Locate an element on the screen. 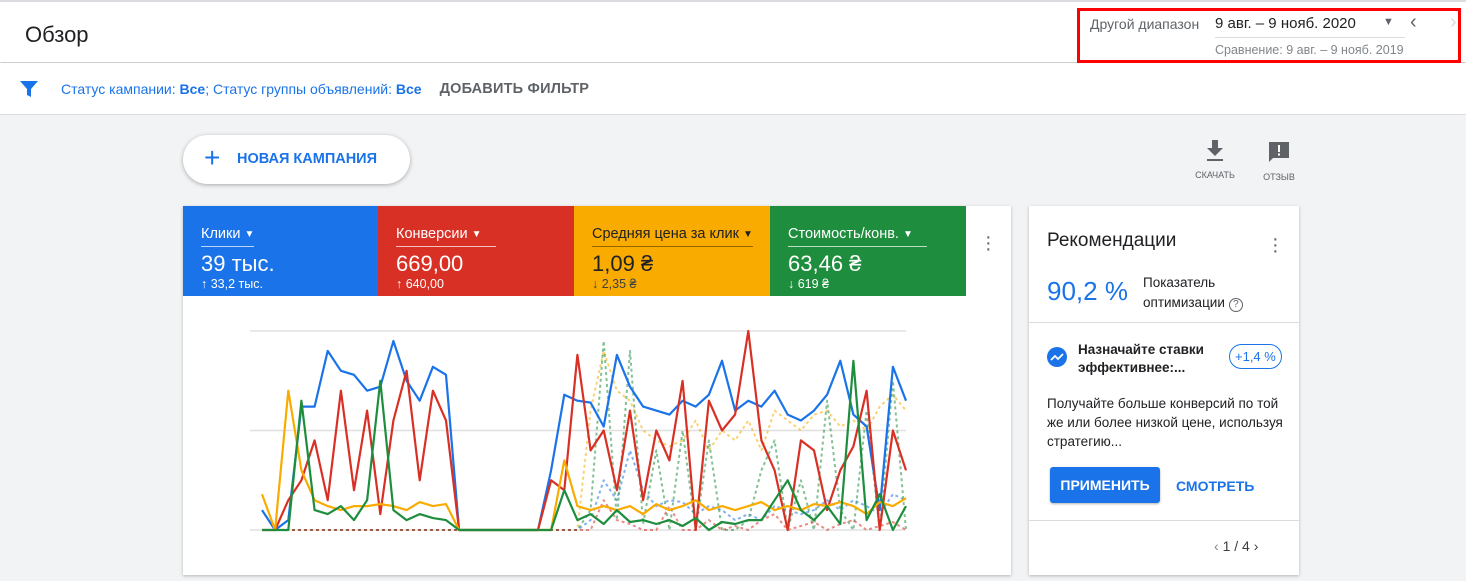 This screenshot has width=1466, height=581. page-title: Обзор is located at coordinates (57, 34).